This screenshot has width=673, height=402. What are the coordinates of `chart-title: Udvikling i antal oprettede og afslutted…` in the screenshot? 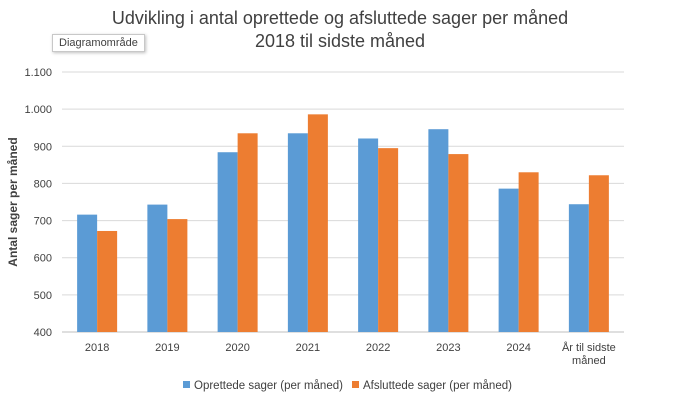 It's located at (340, 18).